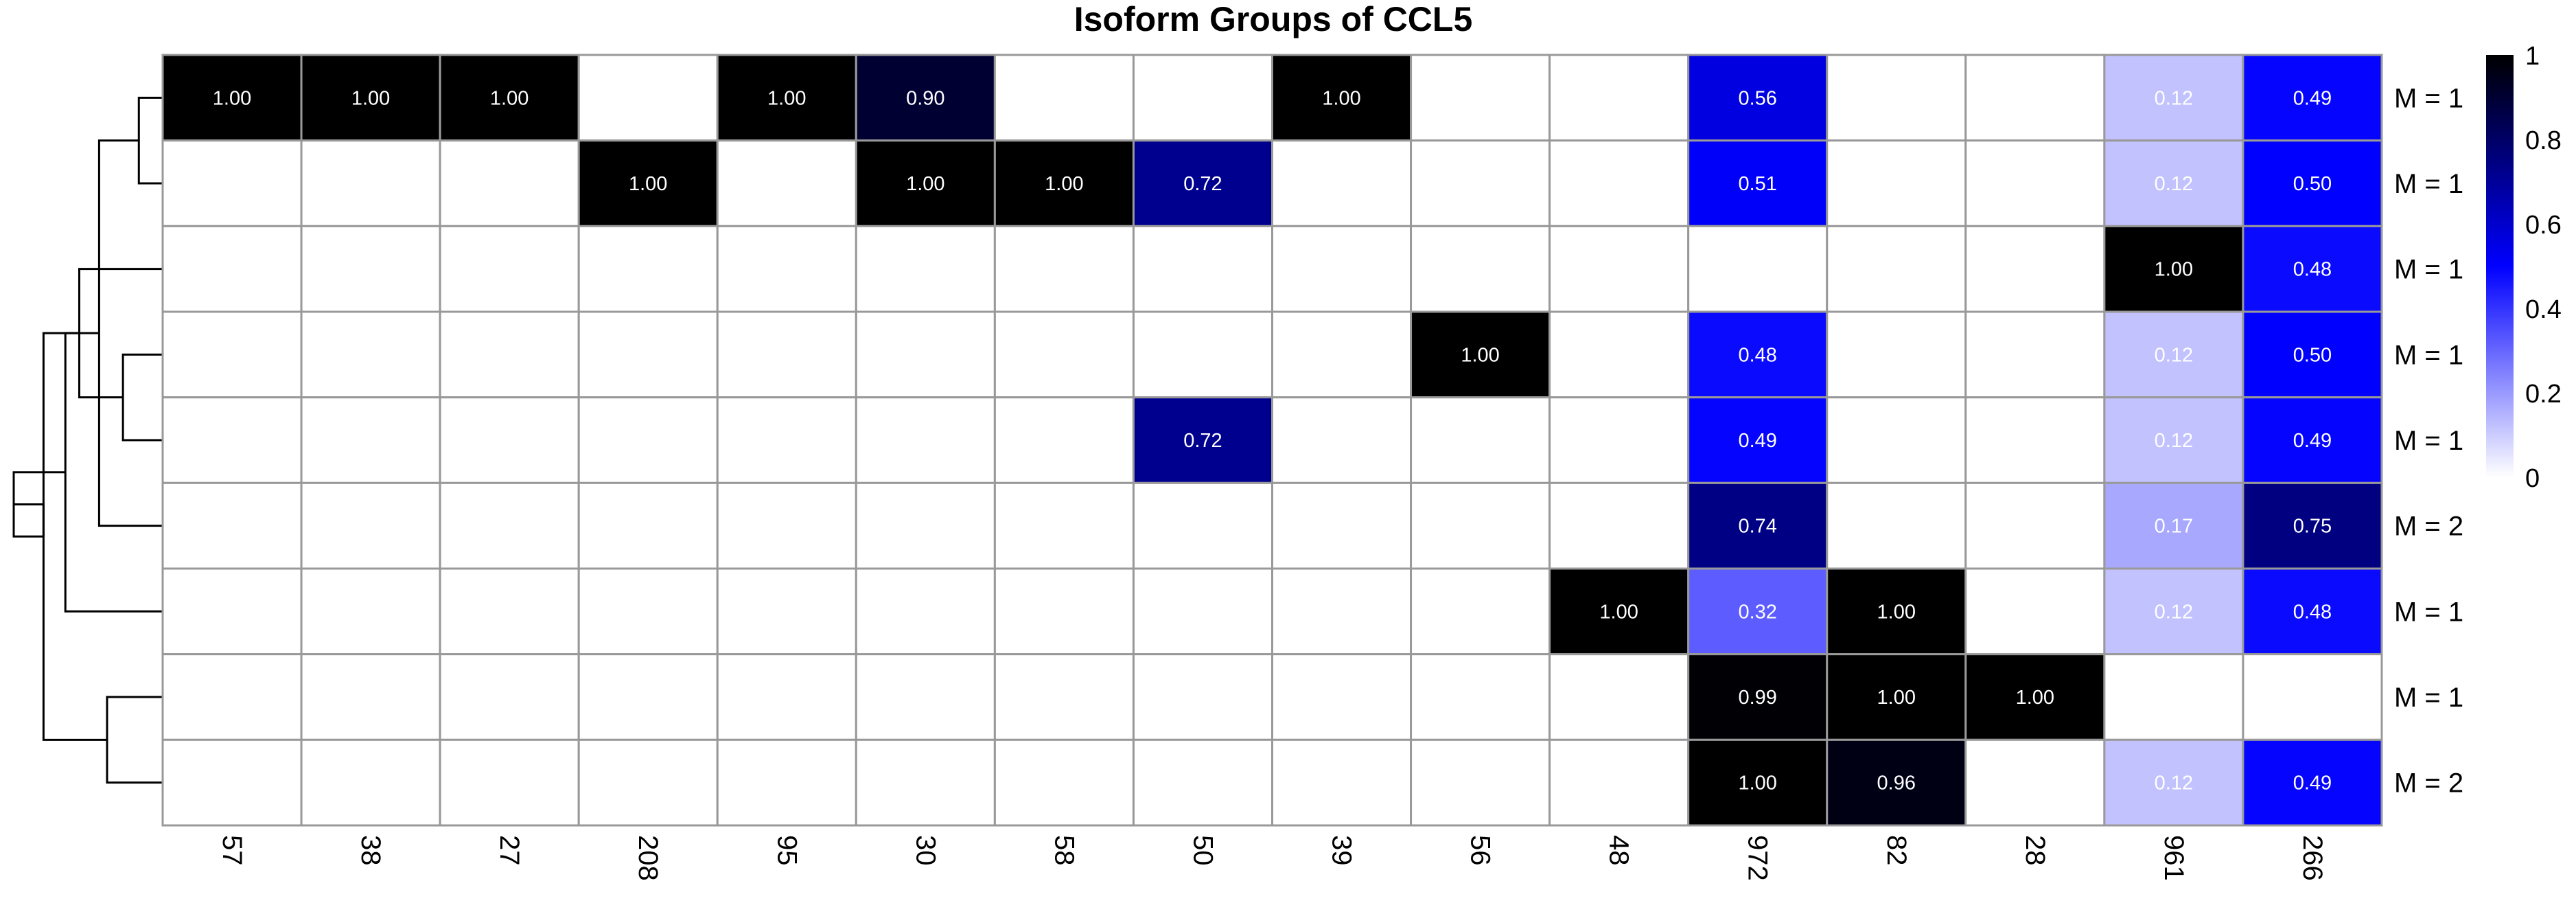  I want to click on chart-title: Isoform Groups of CCL5, so click(1273, 19).